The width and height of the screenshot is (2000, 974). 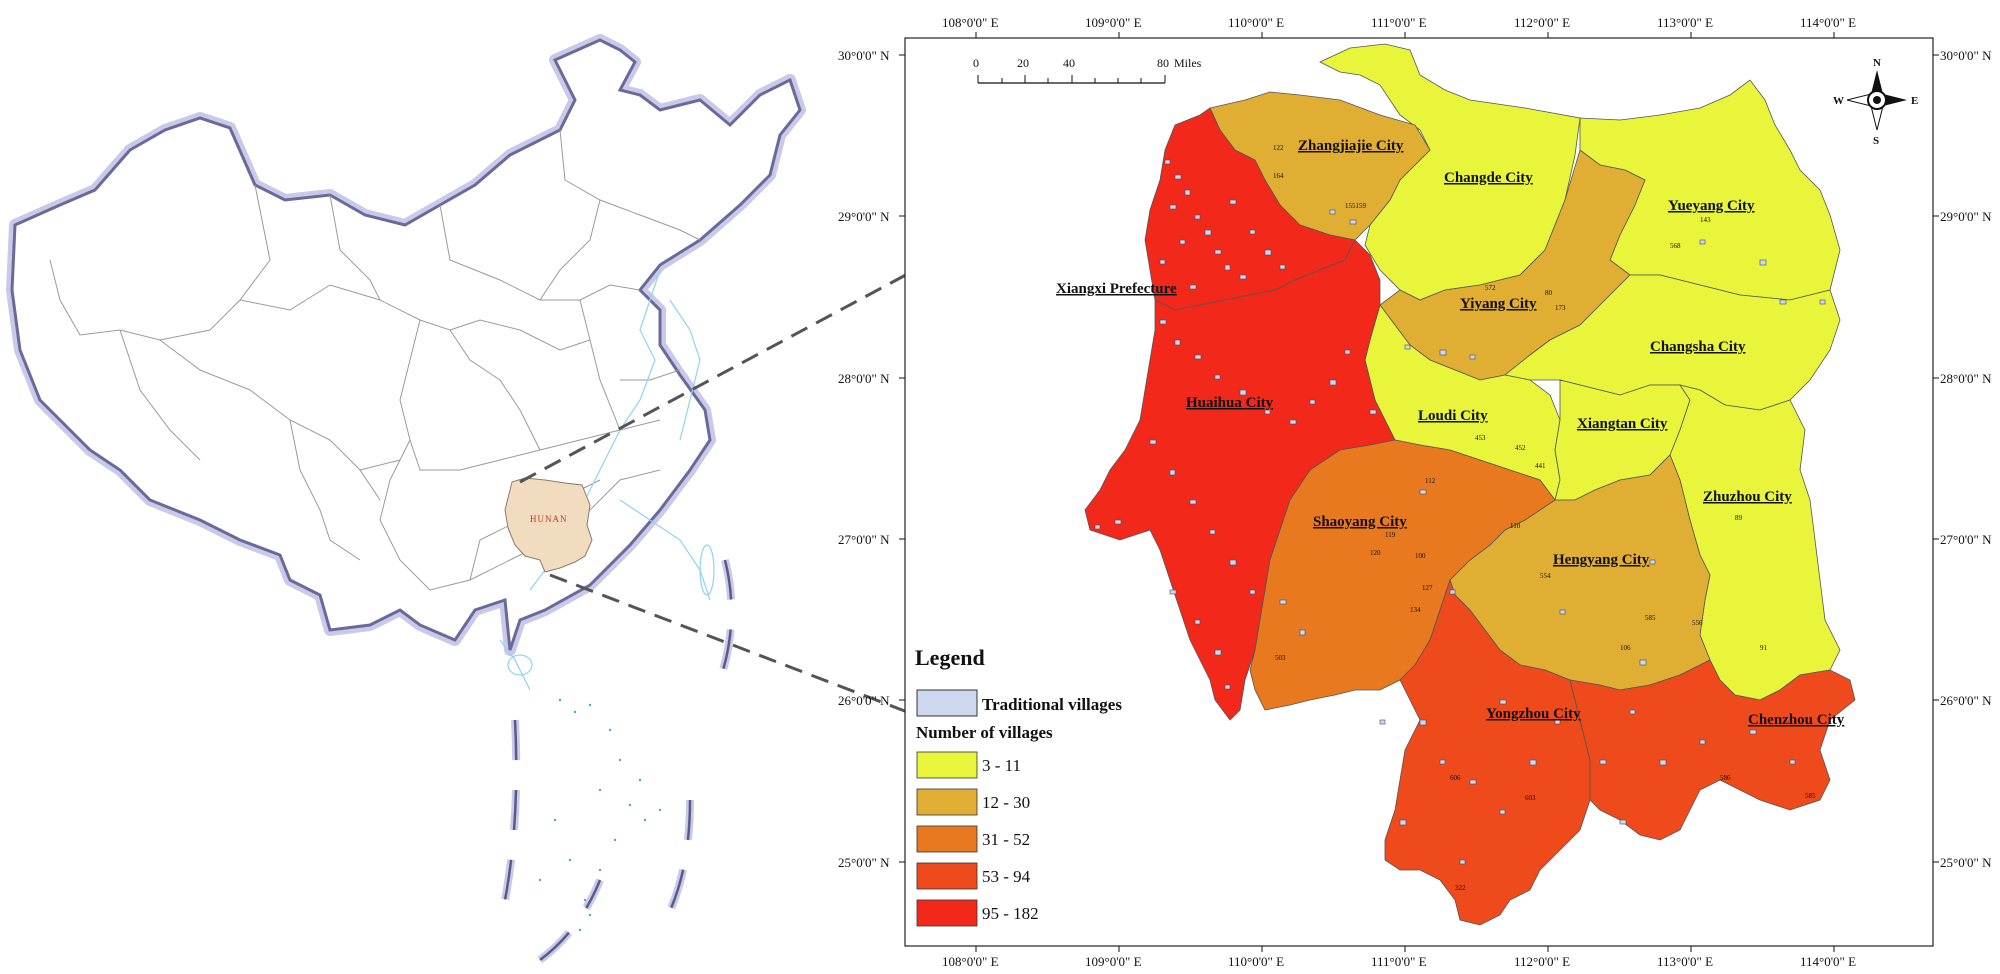 I want to click on right-lat-label: 30°0'0" N, so click(x=1966, y=55).